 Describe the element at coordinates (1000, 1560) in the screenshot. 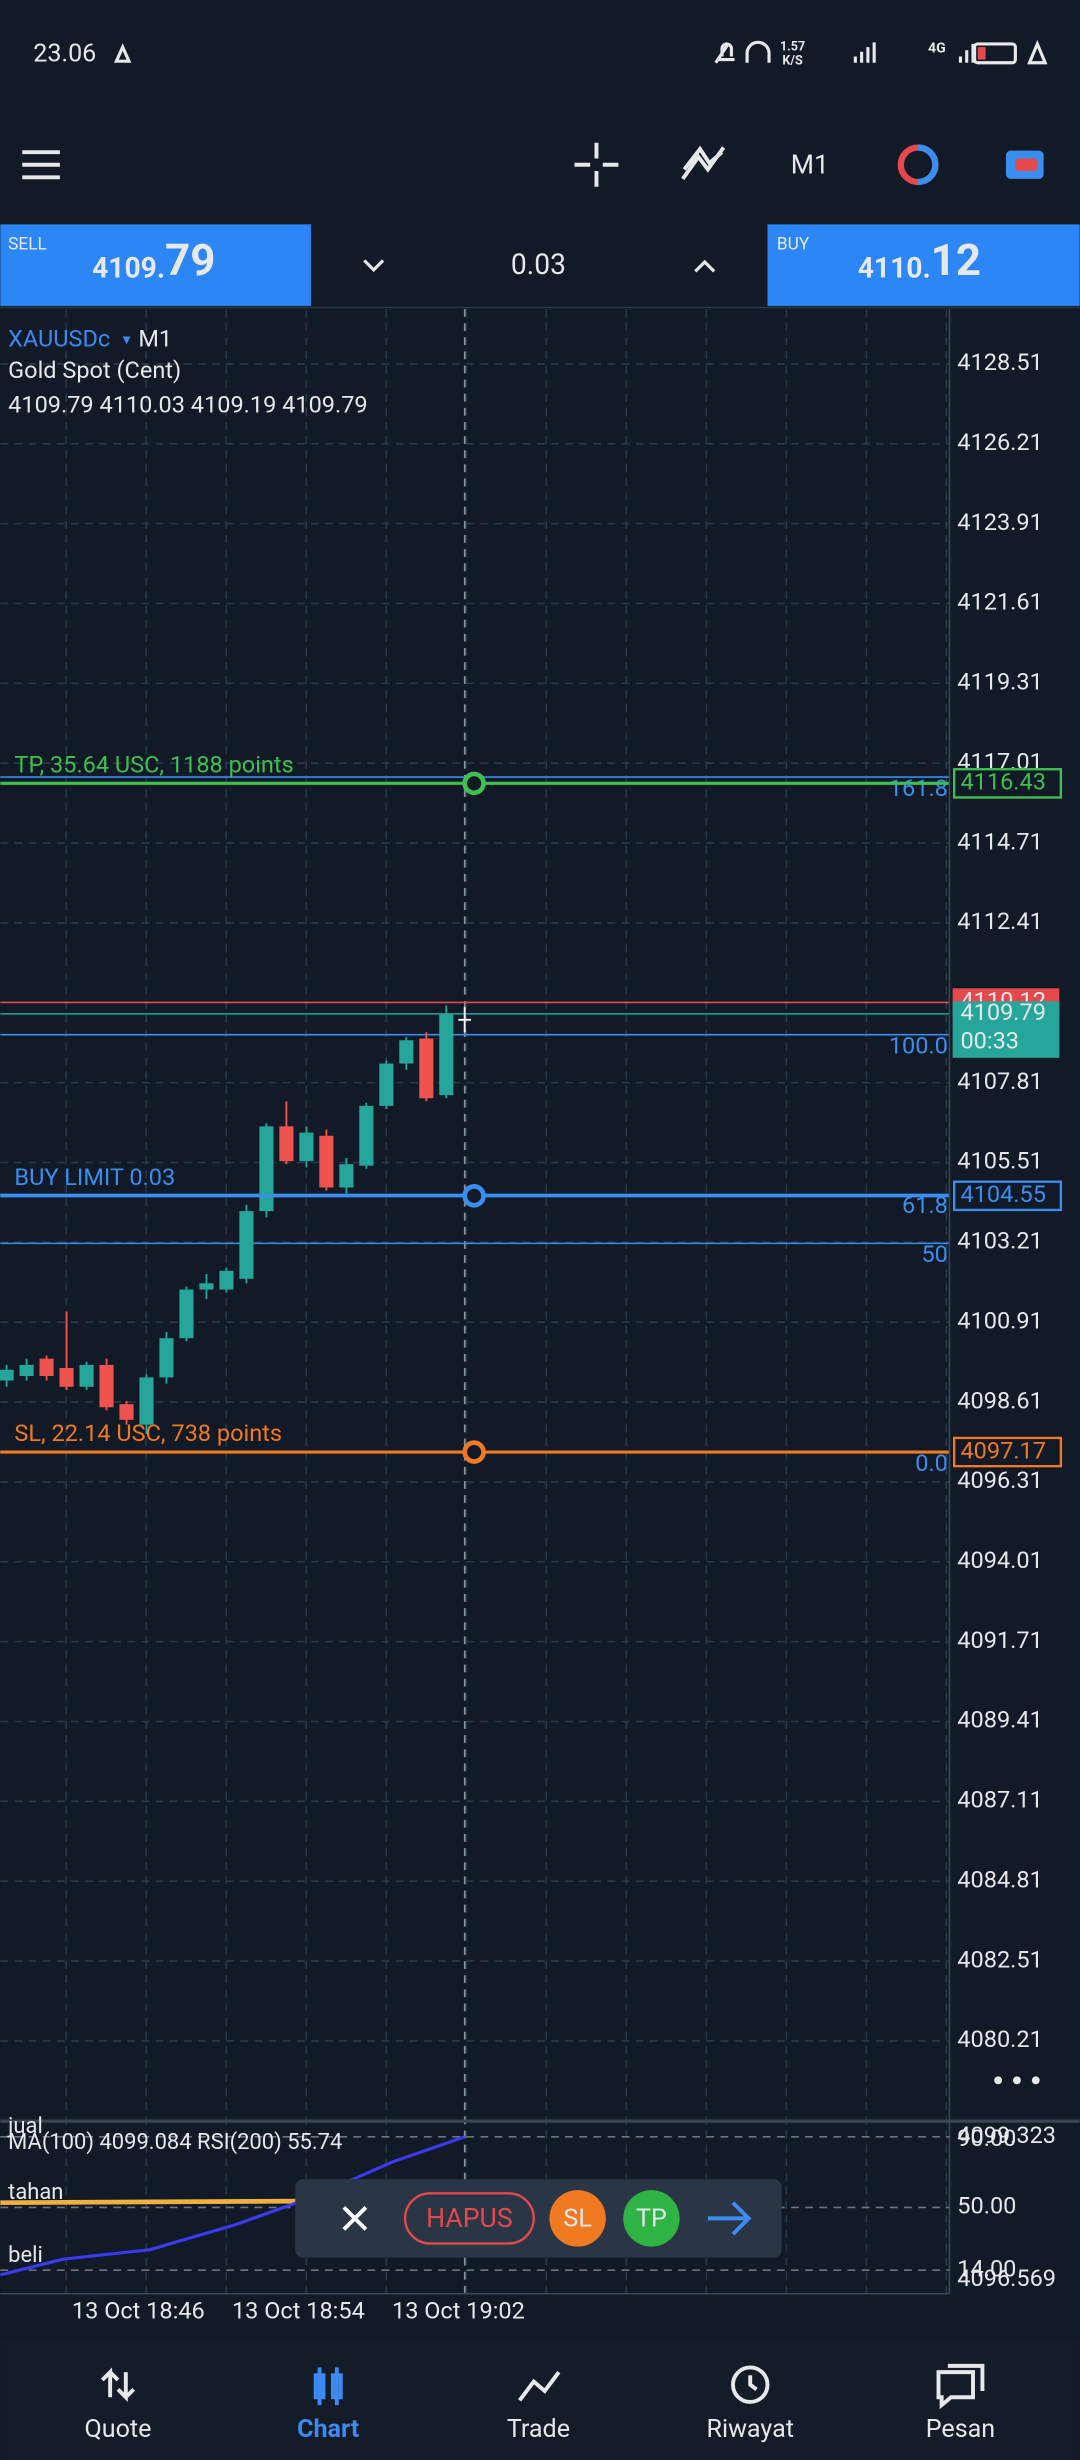

I see `y-tick-label: 4094.01` at that location.